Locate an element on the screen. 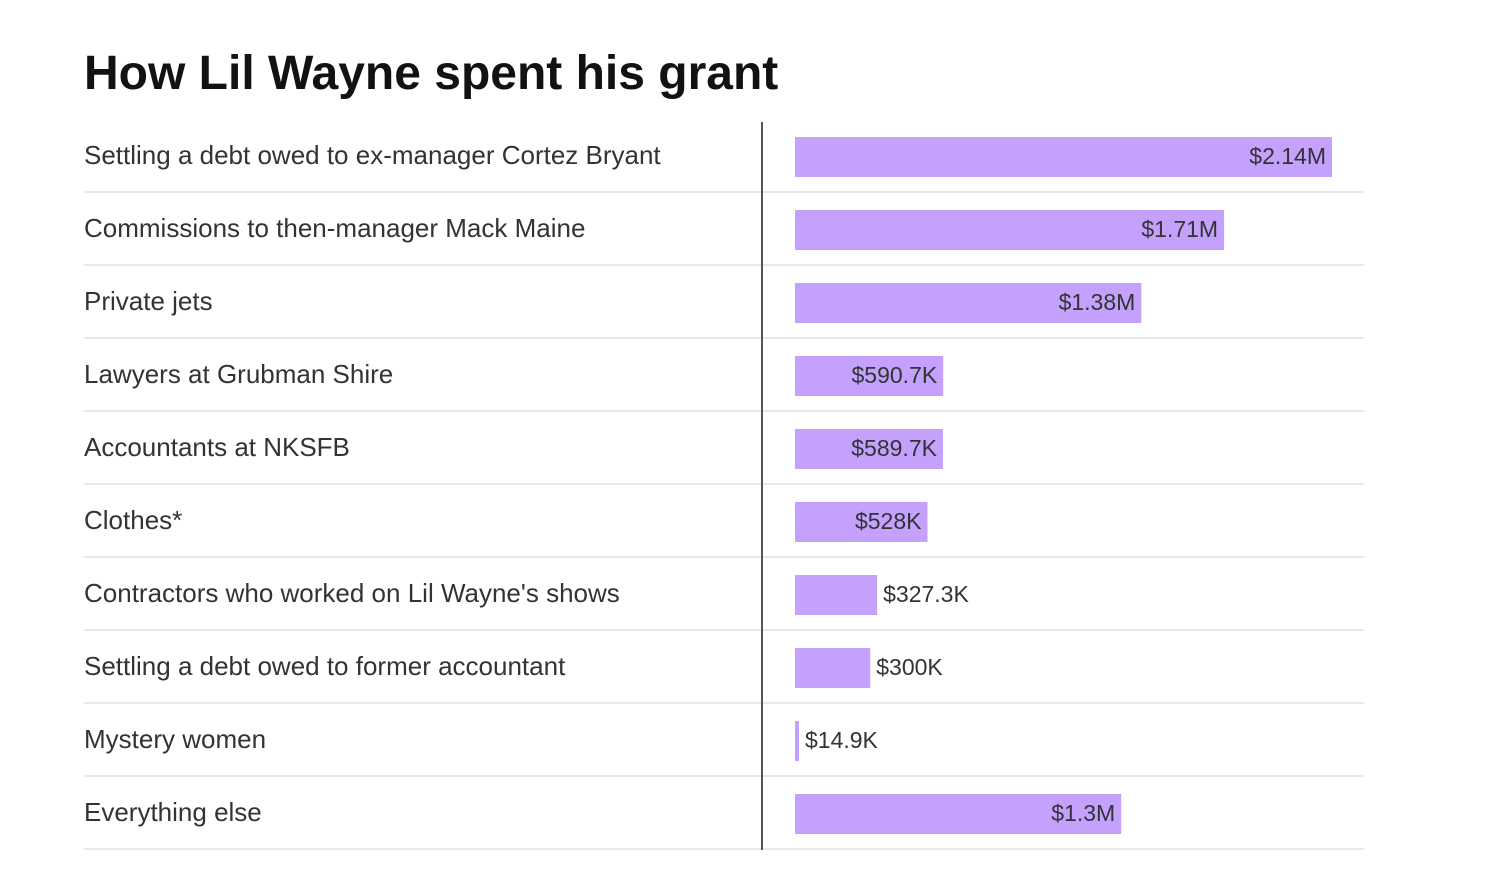 Image resolution: width=1508 pixels, height=884 pixels. category-label: Mystery women is located at coordinates (175, 739).